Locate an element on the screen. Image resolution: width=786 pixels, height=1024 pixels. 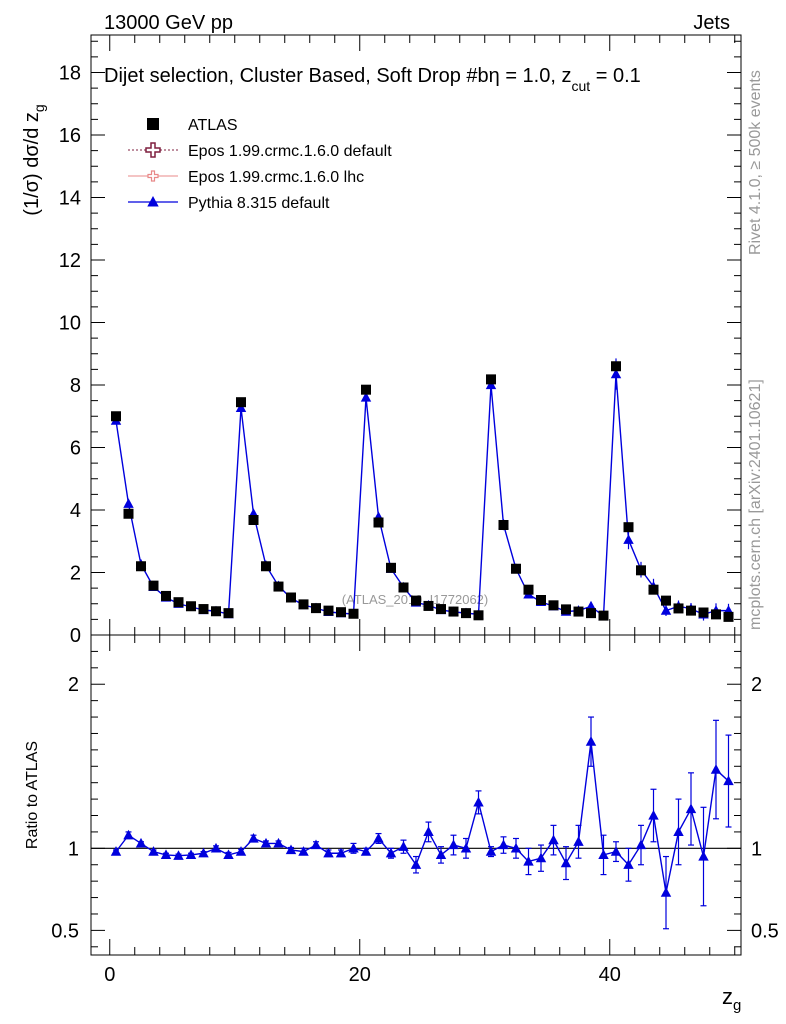
ratio-y-label: Ratio to ATLAS is located at coordinates (32, 795).